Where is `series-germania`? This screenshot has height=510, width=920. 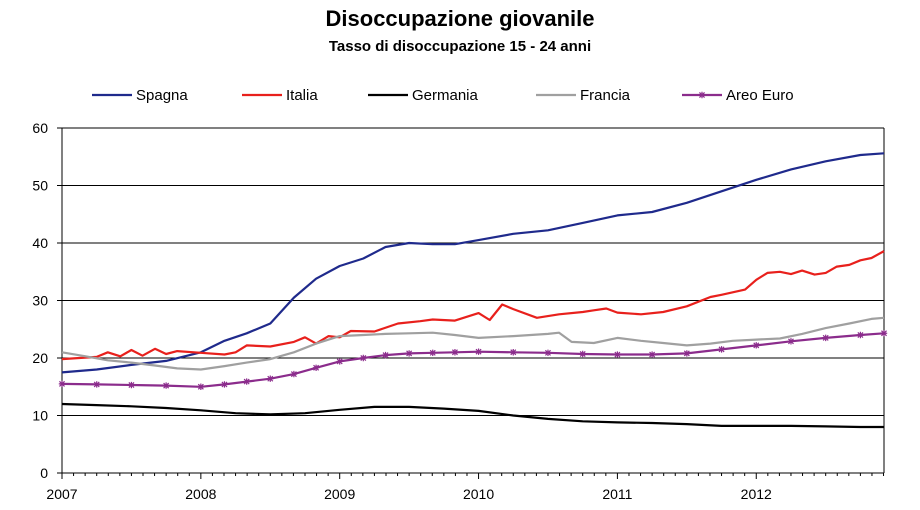
series-germania is located at coordinates (472, 415).